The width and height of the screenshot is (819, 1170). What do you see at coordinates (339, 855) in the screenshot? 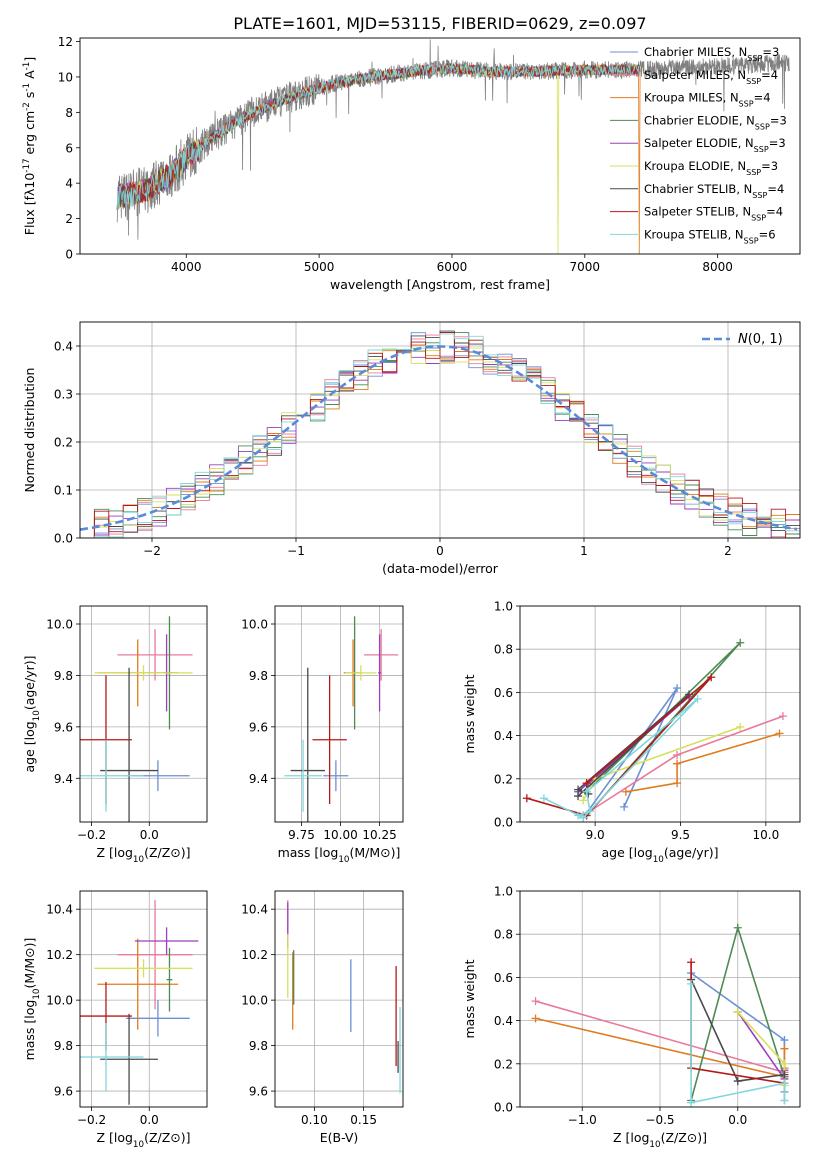
I see `x-axis-label: mass [log10(M/M⊙)]` at bounding box center [339, 855].